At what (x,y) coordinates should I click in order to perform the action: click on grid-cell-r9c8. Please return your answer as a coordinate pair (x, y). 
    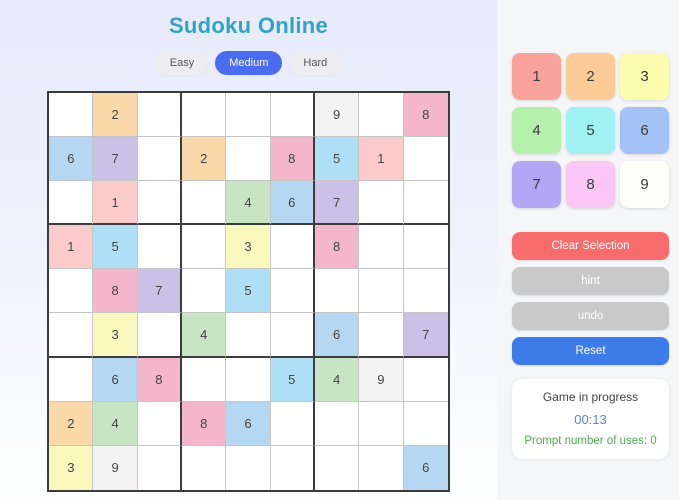
    Looking at the image, I should click on (381, 467).